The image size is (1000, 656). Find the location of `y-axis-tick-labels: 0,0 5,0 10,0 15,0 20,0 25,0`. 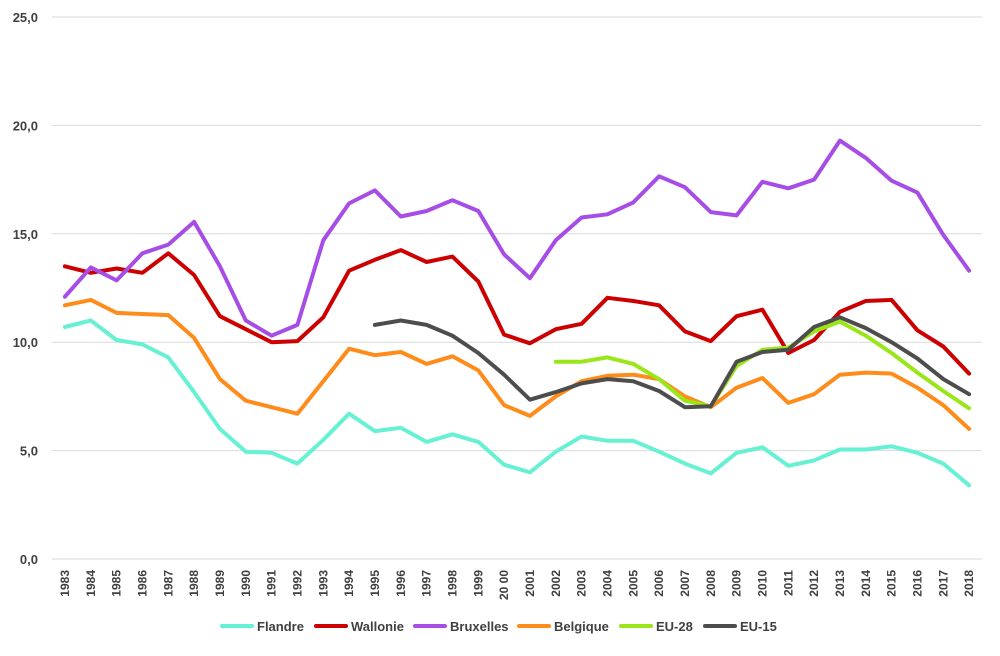

y-axis-tick-labels: 0,0 5,0 10,0 15,0 20,0 25,0 is located at coordinates (25, 288).